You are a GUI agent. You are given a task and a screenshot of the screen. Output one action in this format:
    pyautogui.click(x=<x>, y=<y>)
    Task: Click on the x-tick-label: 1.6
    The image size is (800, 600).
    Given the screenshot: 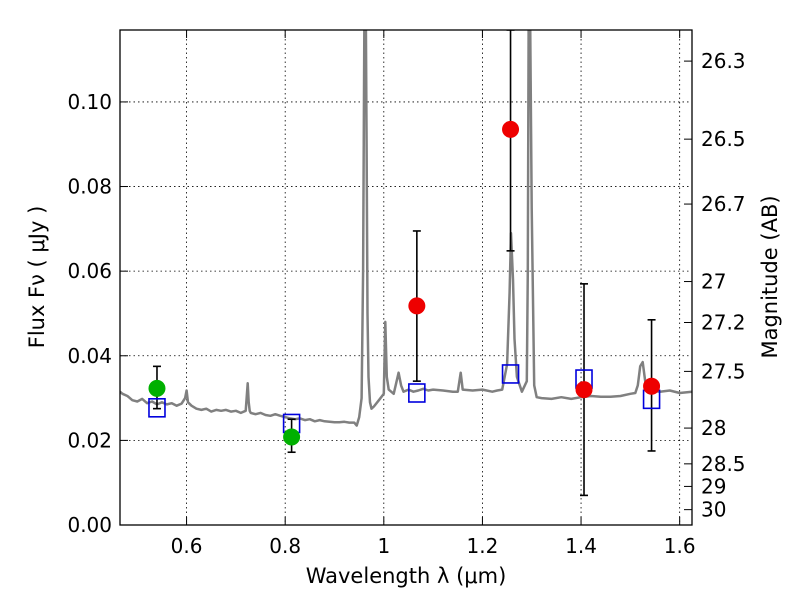 What is the action you would take?
    pyautogui.click(x=680, y=546)
    